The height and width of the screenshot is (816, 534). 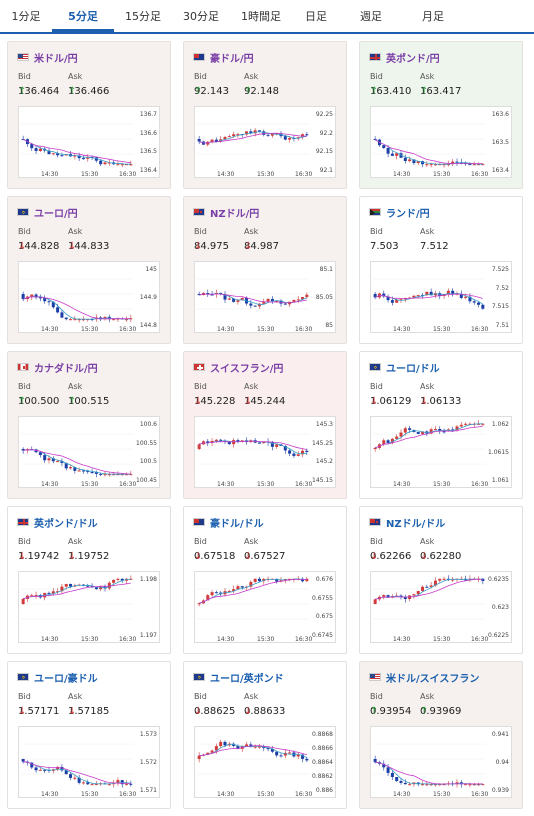 What do you see at coordinates (89, 452) in the screenshot?
I see `candlestick-chart: 14:30 15:30 16:30 100.6 100.55 100.5 100.45` at bounding box center [89, 452].